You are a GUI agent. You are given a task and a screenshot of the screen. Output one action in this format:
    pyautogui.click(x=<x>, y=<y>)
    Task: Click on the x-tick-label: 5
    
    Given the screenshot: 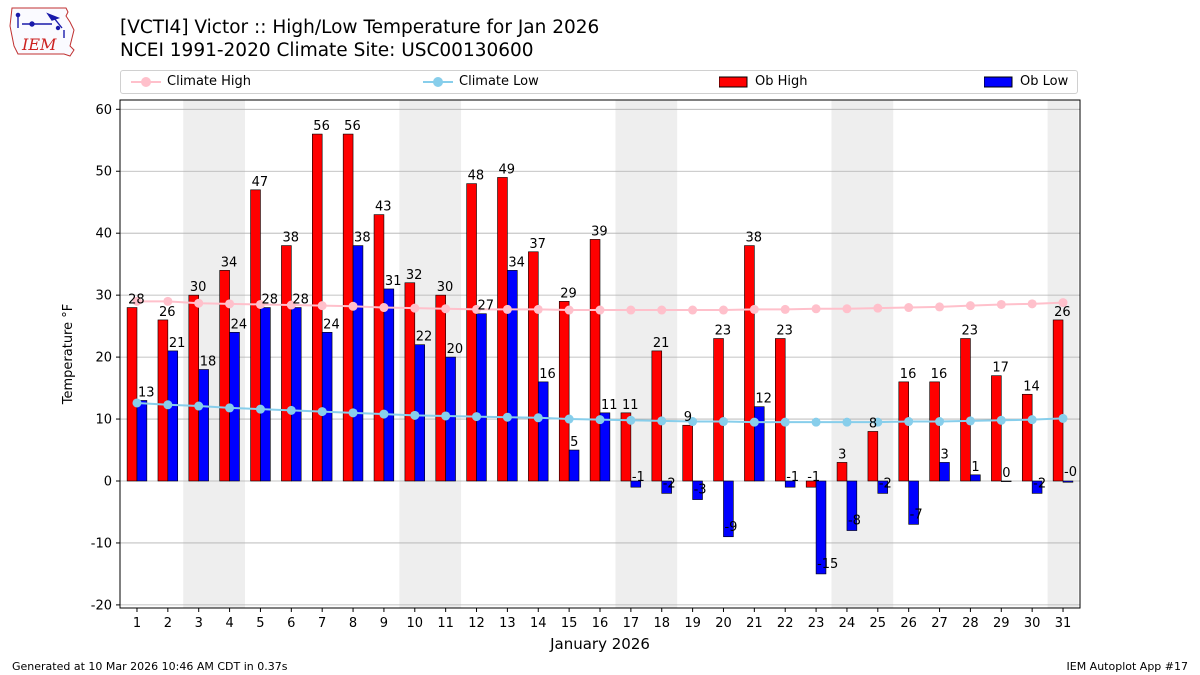 What is the action you would take?
    pyautogui.click(x=260, y=623)
    